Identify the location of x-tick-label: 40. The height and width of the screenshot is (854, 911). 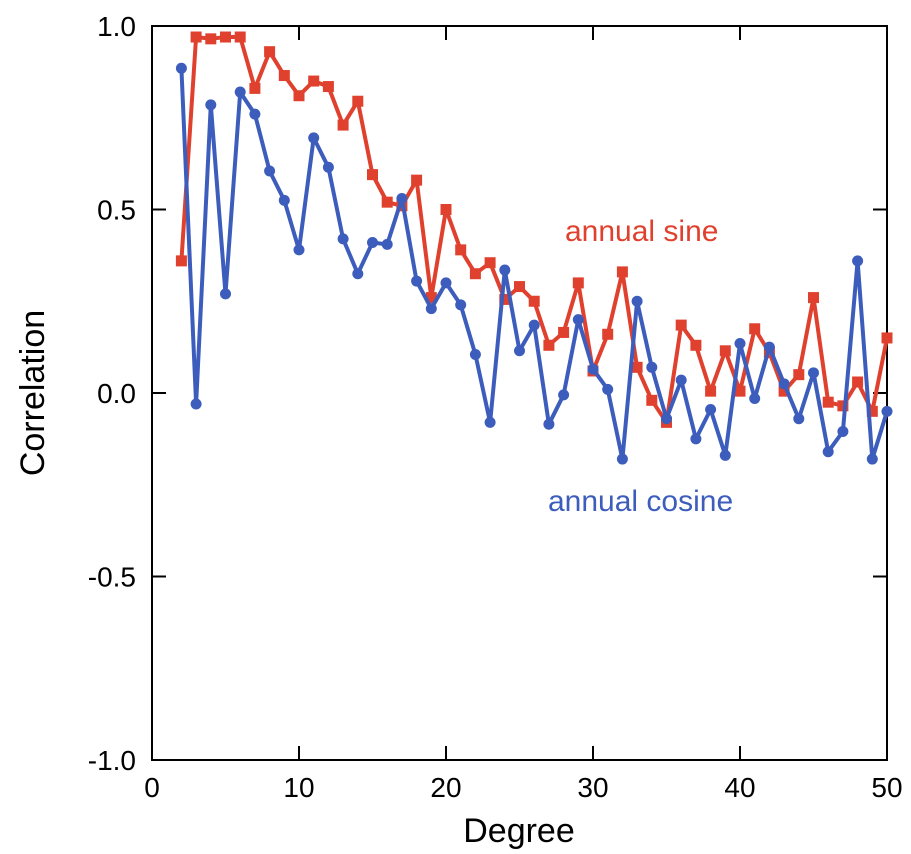
(739, 787).